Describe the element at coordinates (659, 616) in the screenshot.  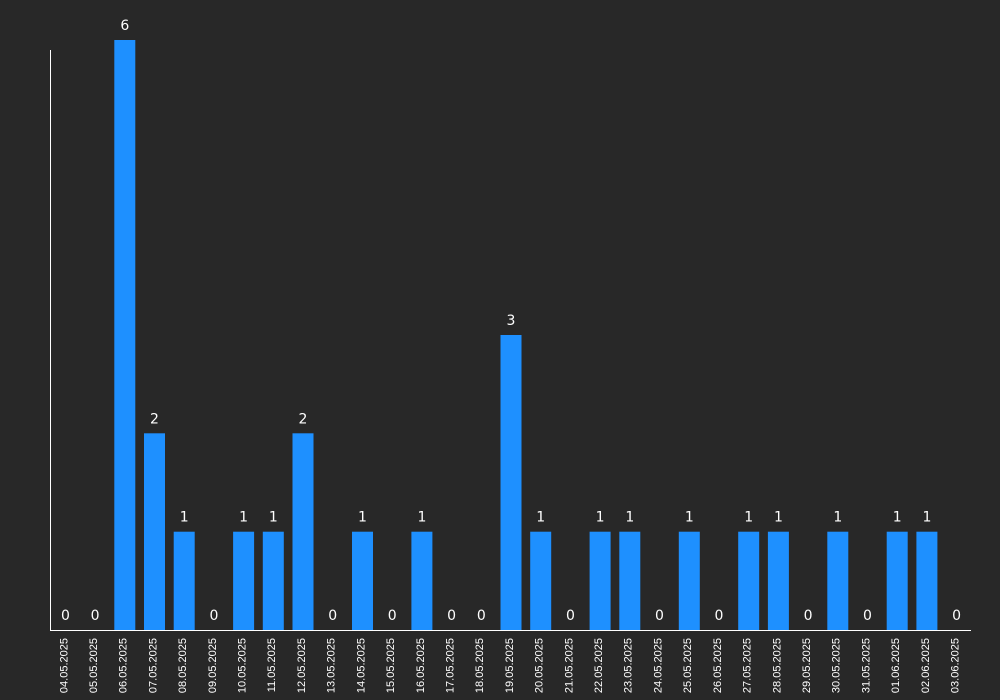
I see `value-label-24.05.2025: 0` at that location.